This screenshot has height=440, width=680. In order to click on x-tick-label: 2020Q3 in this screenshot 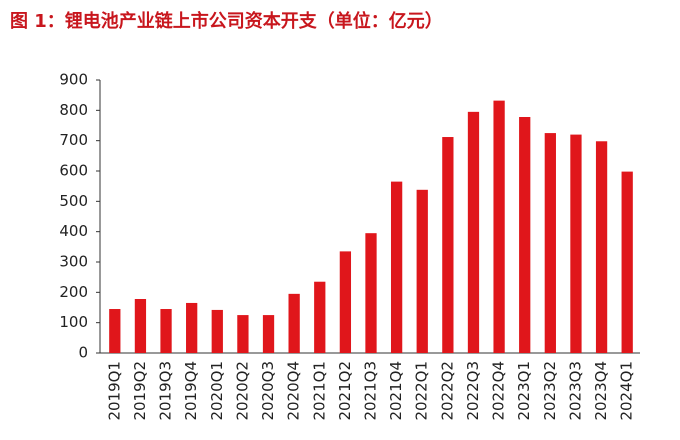, I will do `click(268, 391)`.